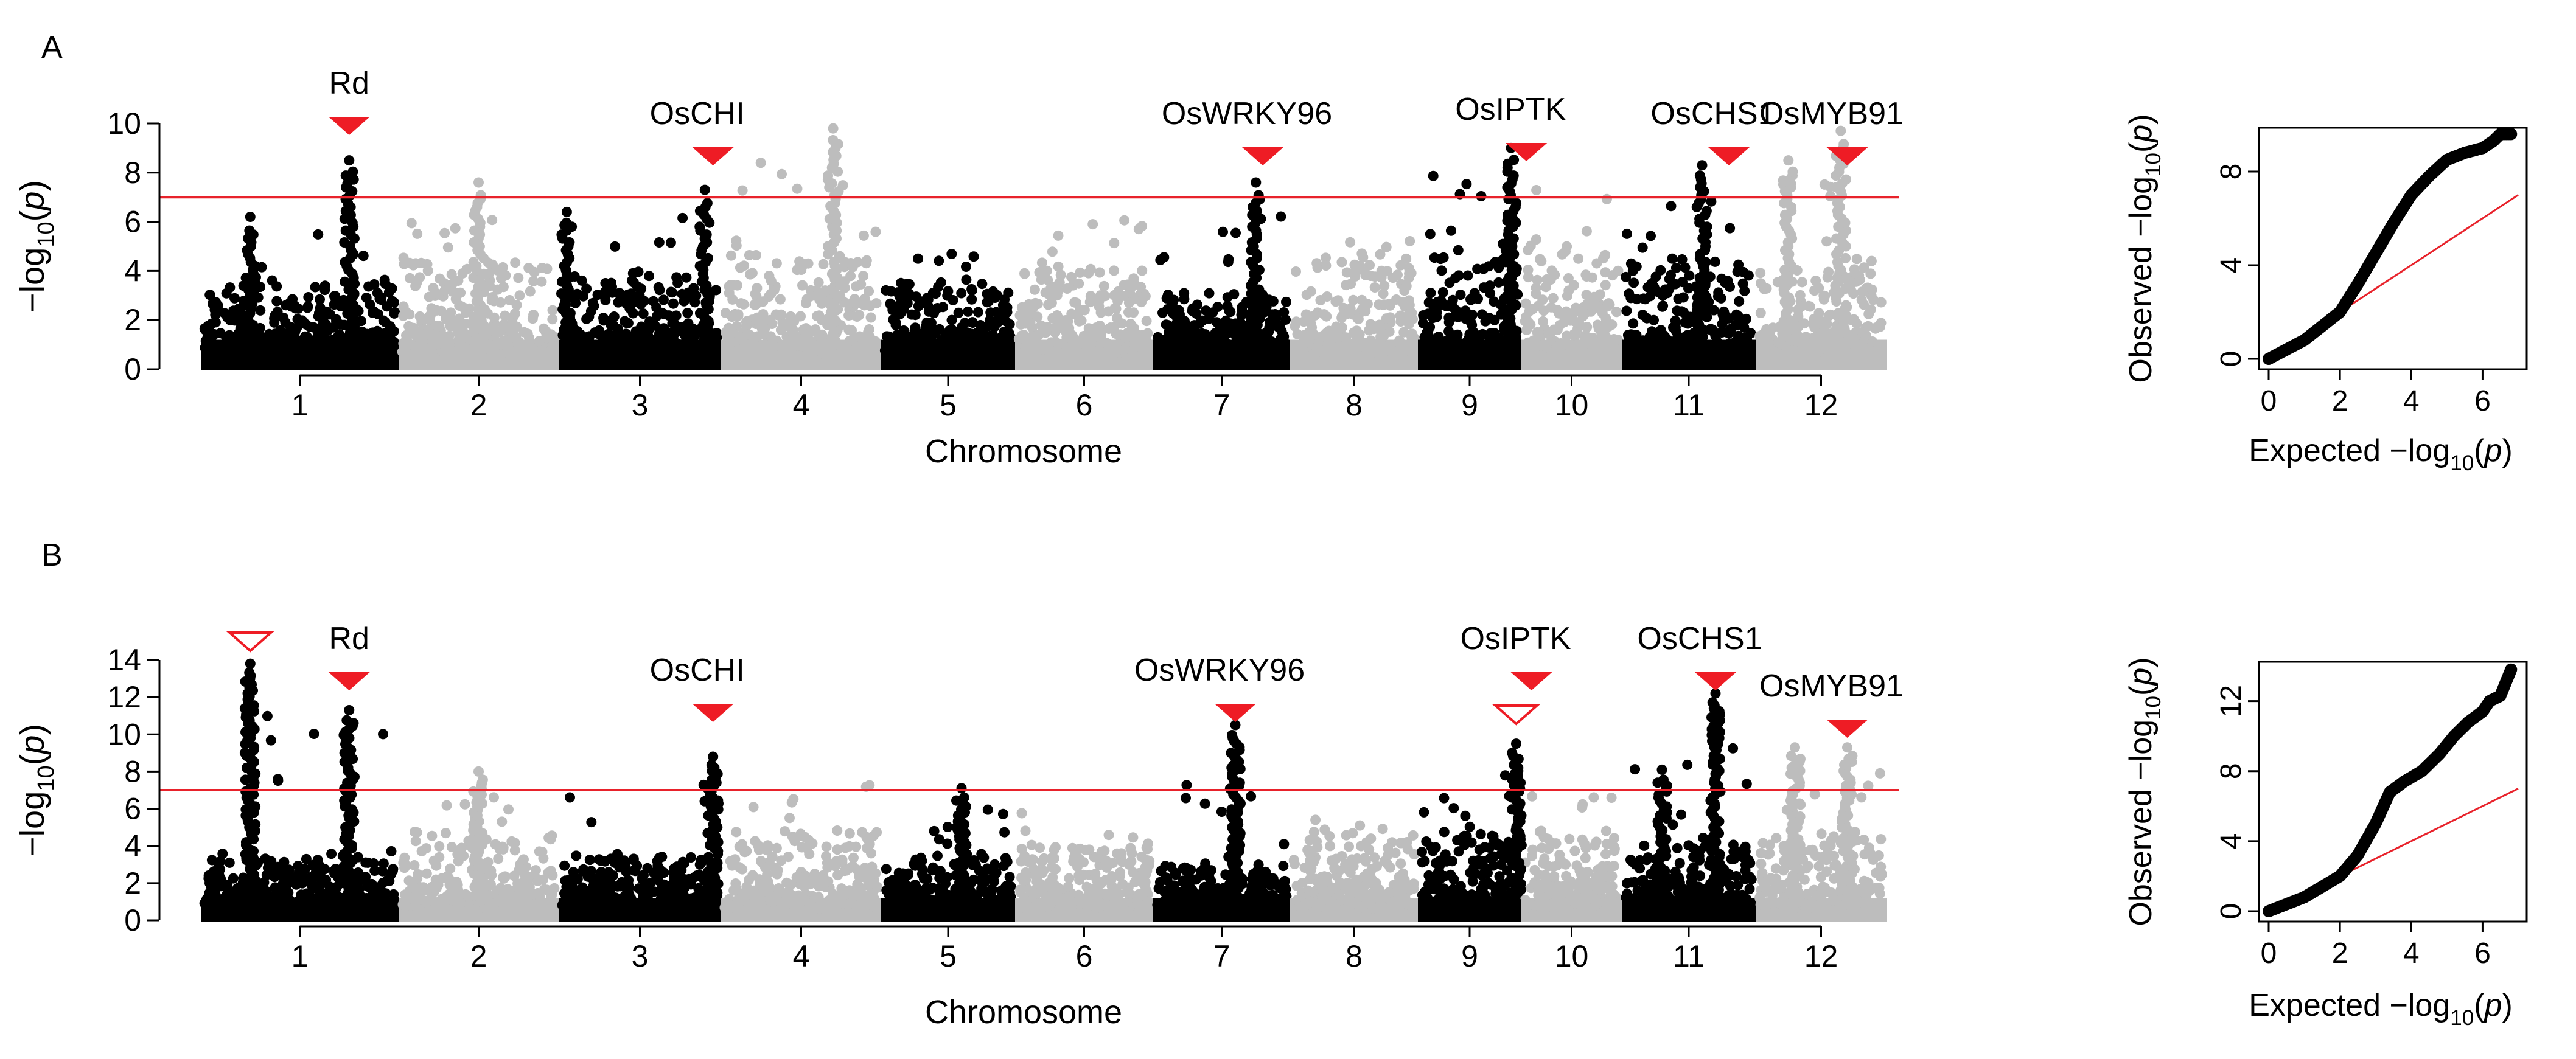 The width and height of the screenshot is (2576, 1059). Describe the element at coordinates (250, 281) in the screenshot. I see `peak-chr1` at that location.